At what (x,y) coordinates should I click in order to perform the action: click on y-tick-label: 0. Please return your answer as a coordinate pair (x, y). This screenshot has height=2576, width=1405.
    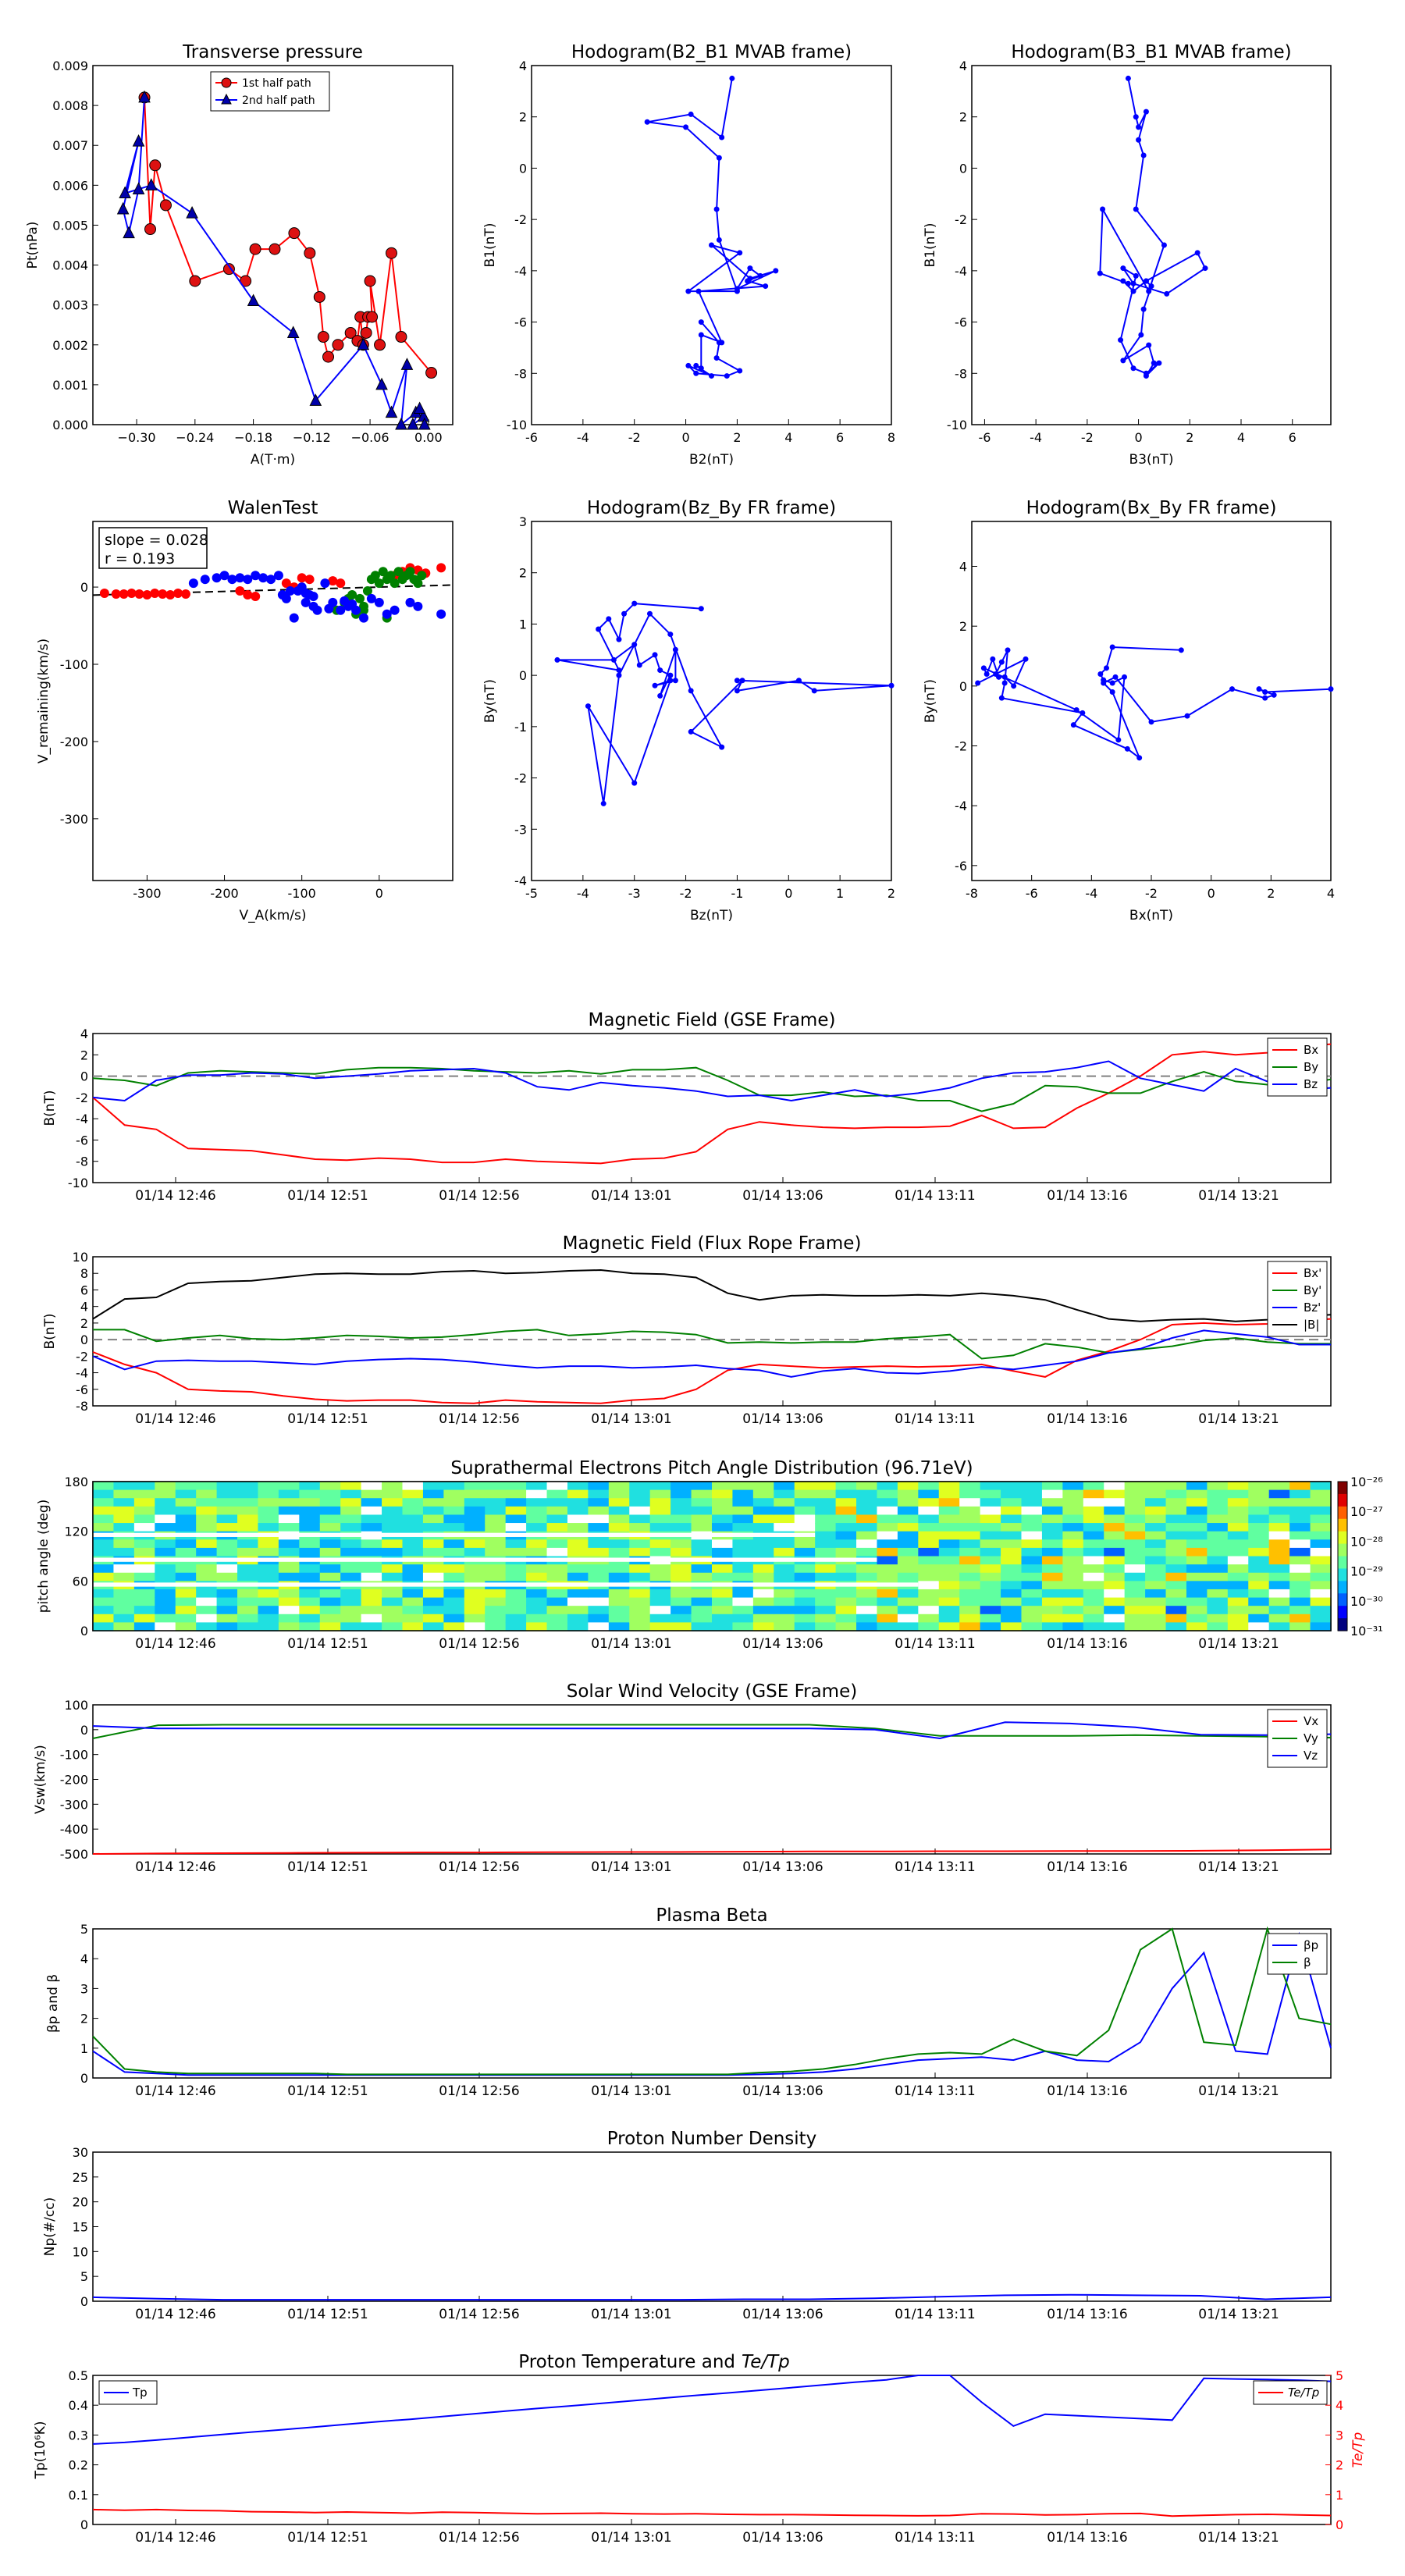
    Looking at the image, I should click on (84, 2078).